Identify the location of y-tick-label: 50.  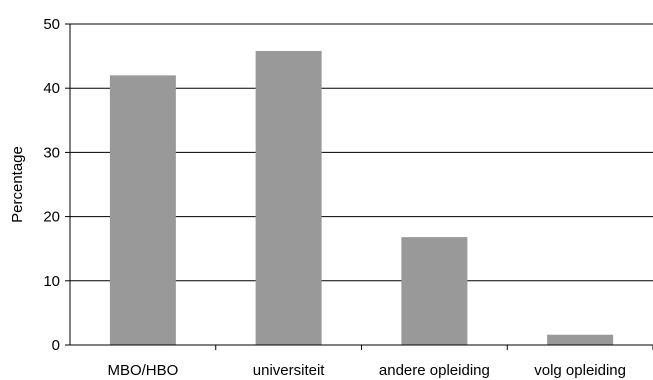
(51, 24).